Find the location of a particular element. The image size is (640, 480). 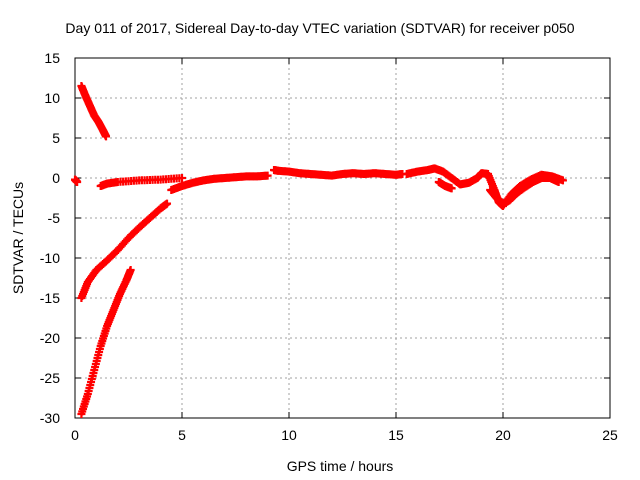

y-tick-label: 15 is located at coordinates (52, 58).